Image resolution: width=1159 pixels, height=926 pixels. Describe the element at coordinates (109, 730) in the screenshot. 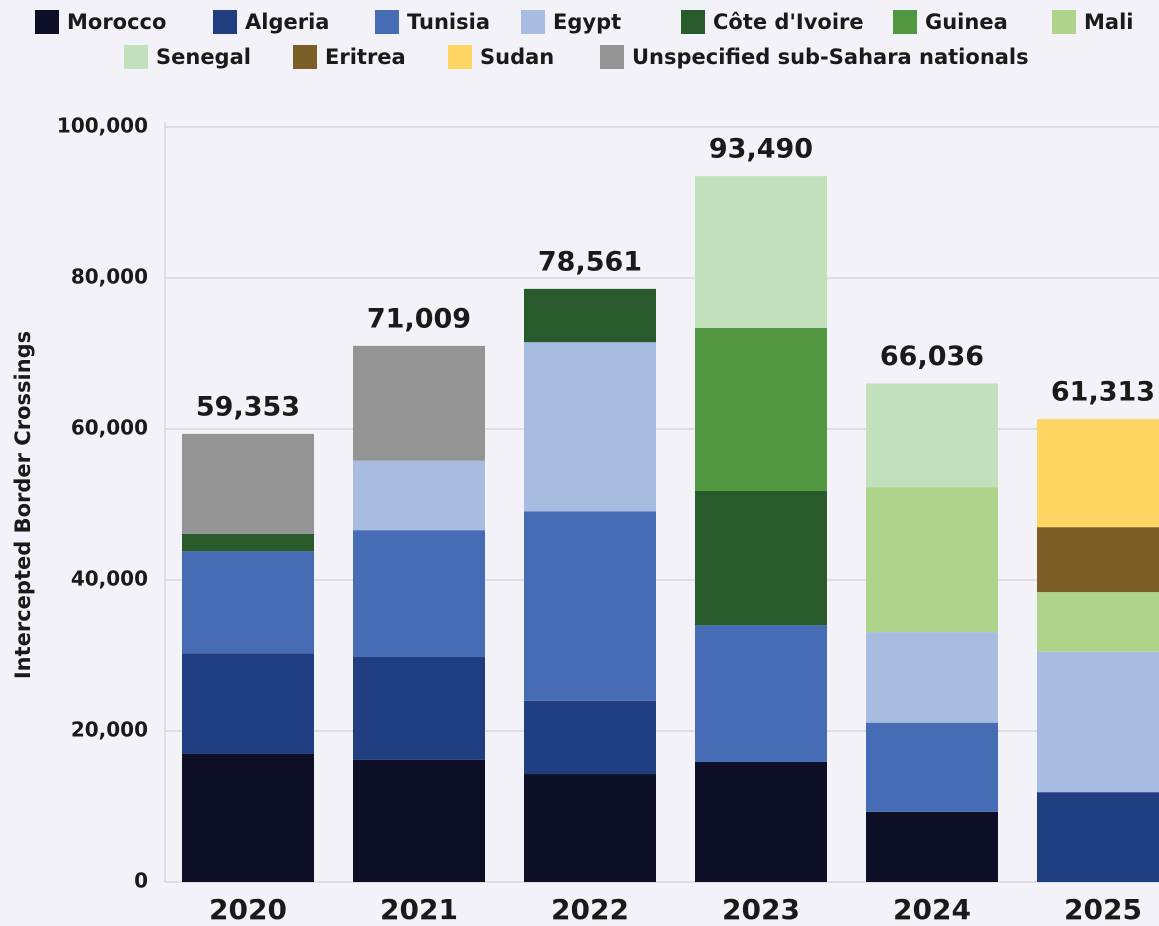

I see `y-tick-label: 20,000` at that location.